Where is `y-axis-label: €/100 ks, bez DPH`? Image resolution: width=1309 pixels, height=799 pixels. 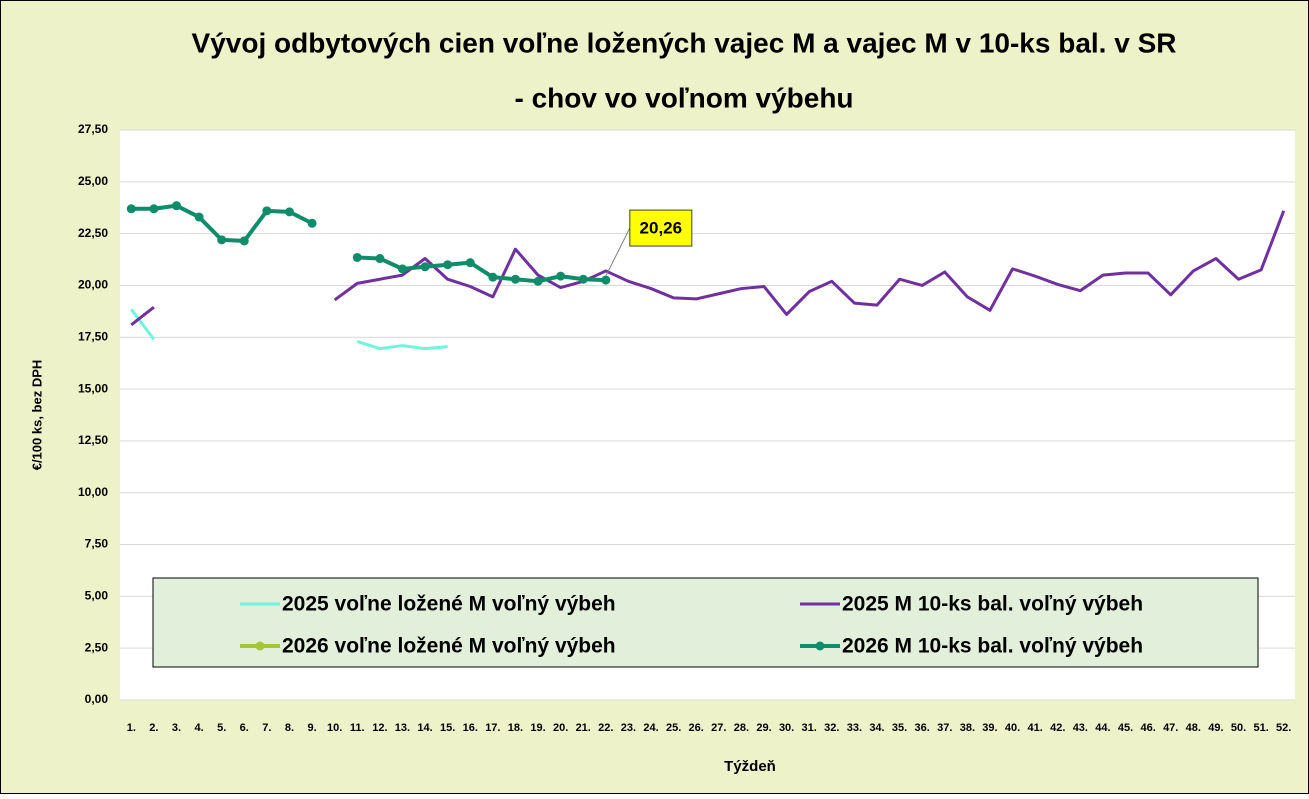
y-axis-label: €/100 ks, bez DPH is located at coordinates (36, 415).